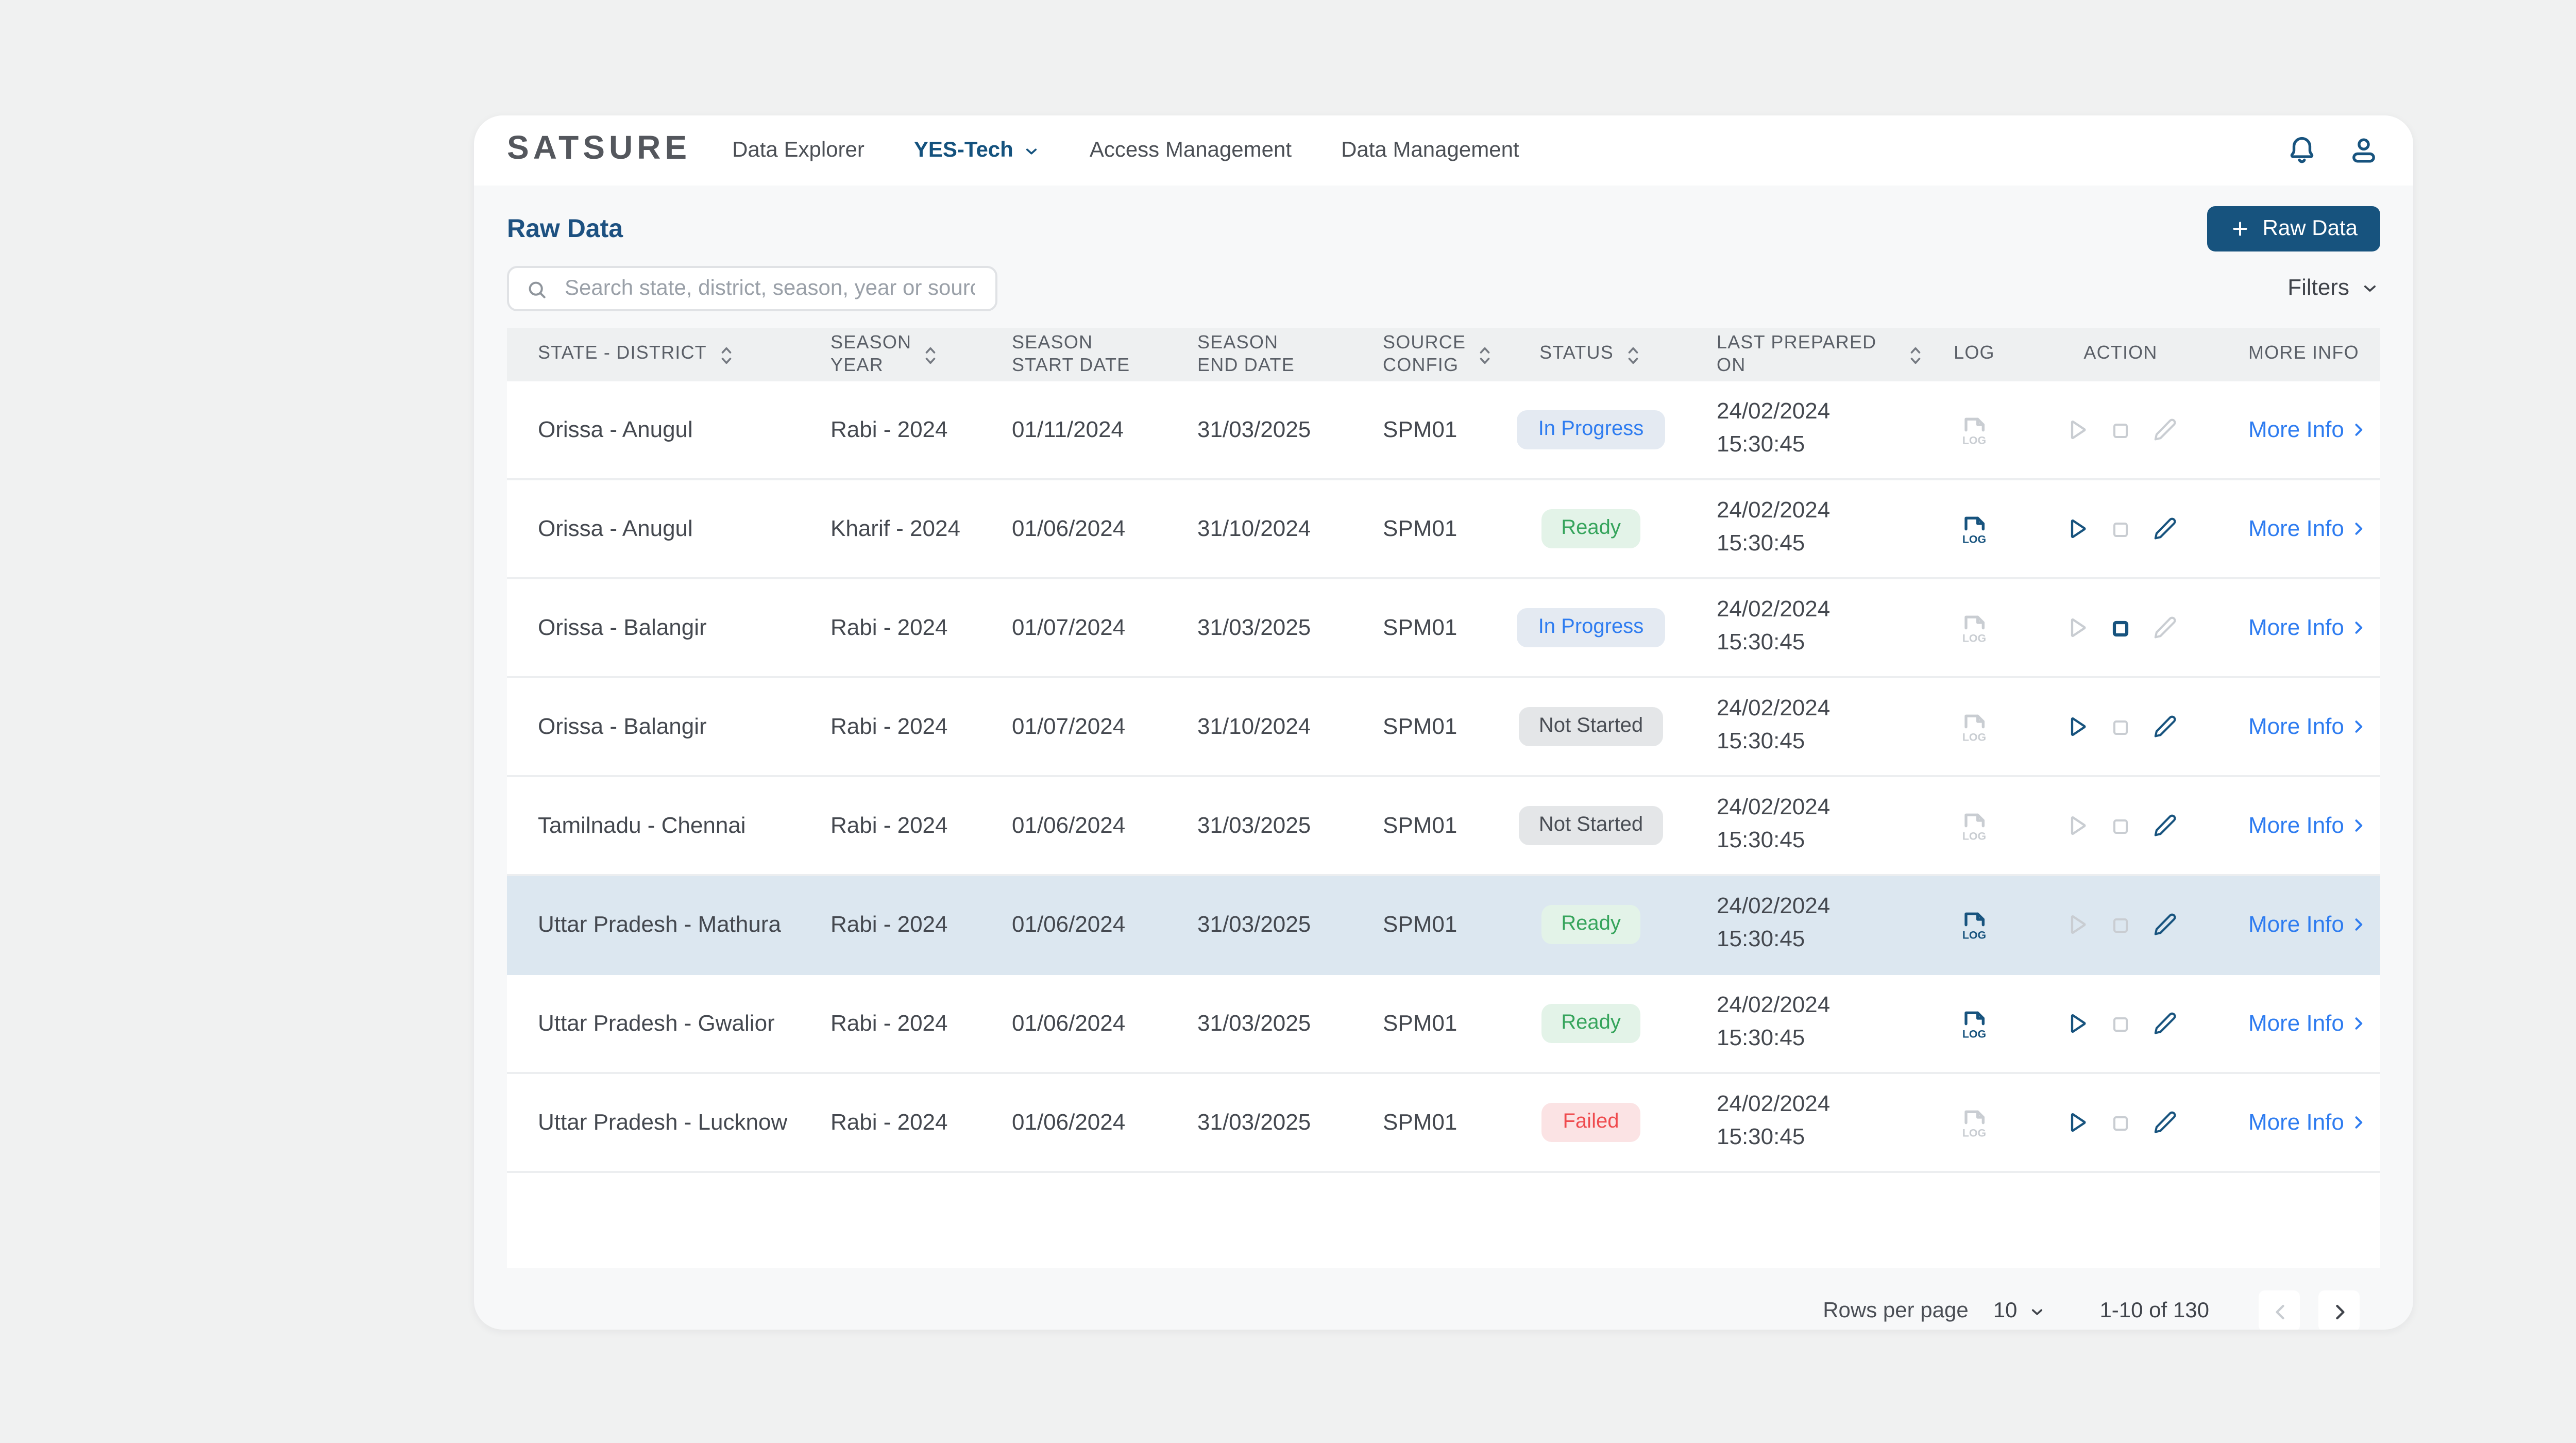 The image size is (2576, 1443). I want to click on notification-bell-icon, so click(2301, 150).